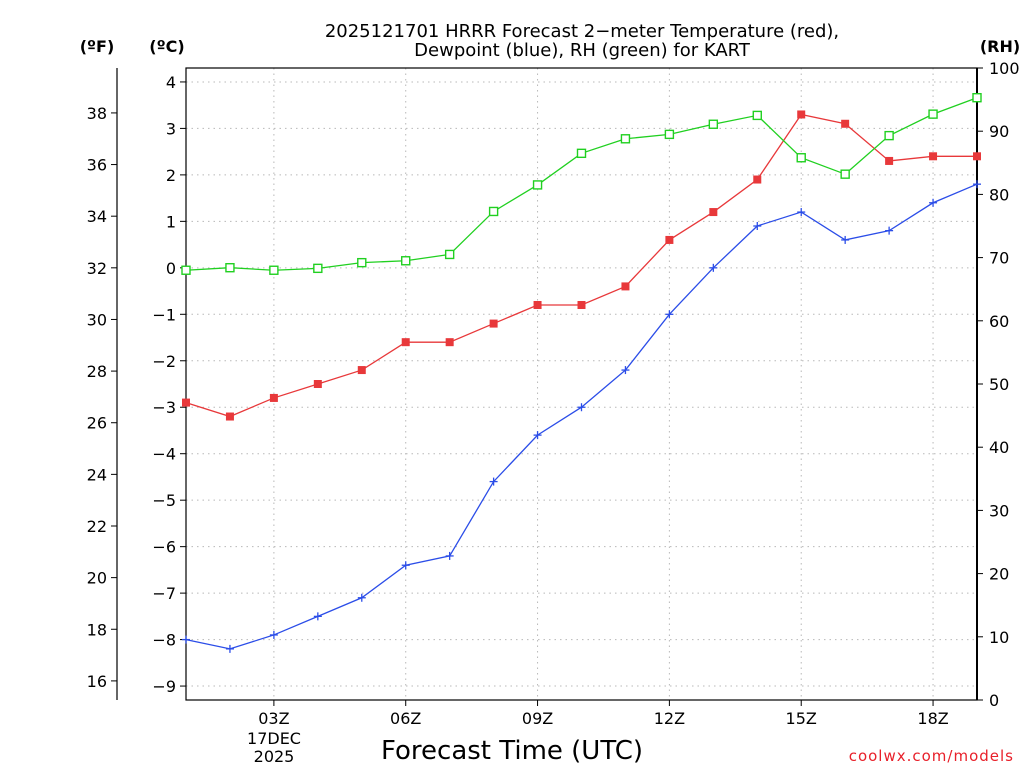  What do you see at coordinates (97, 681) in the screenshot?
I see `fahrenheit-tick-label: 16` at bounding box center [97, 681].